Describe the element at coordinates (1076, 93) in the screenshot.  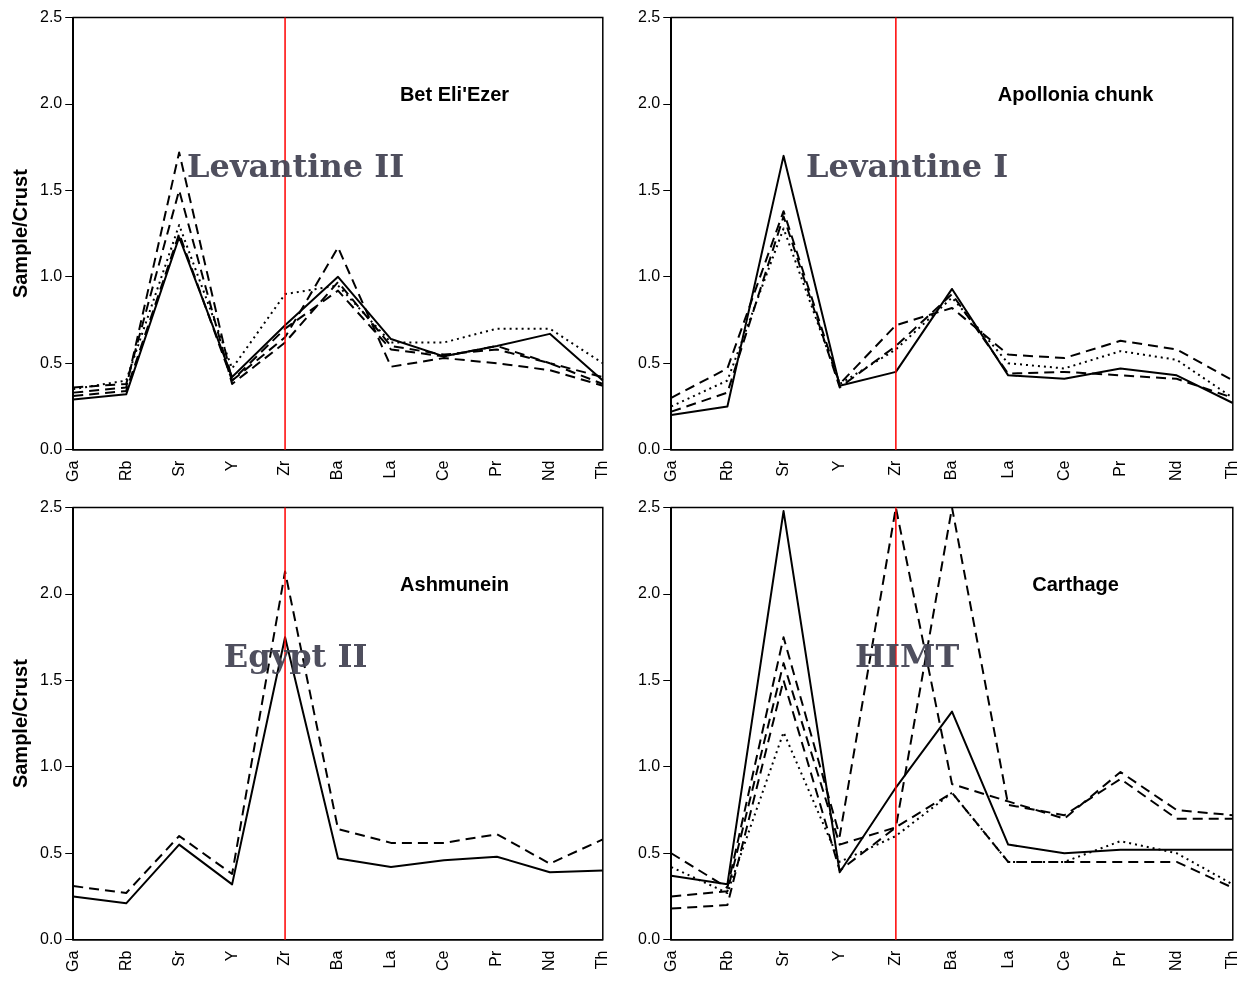
I see `text: Apollonia chunk` at that location.